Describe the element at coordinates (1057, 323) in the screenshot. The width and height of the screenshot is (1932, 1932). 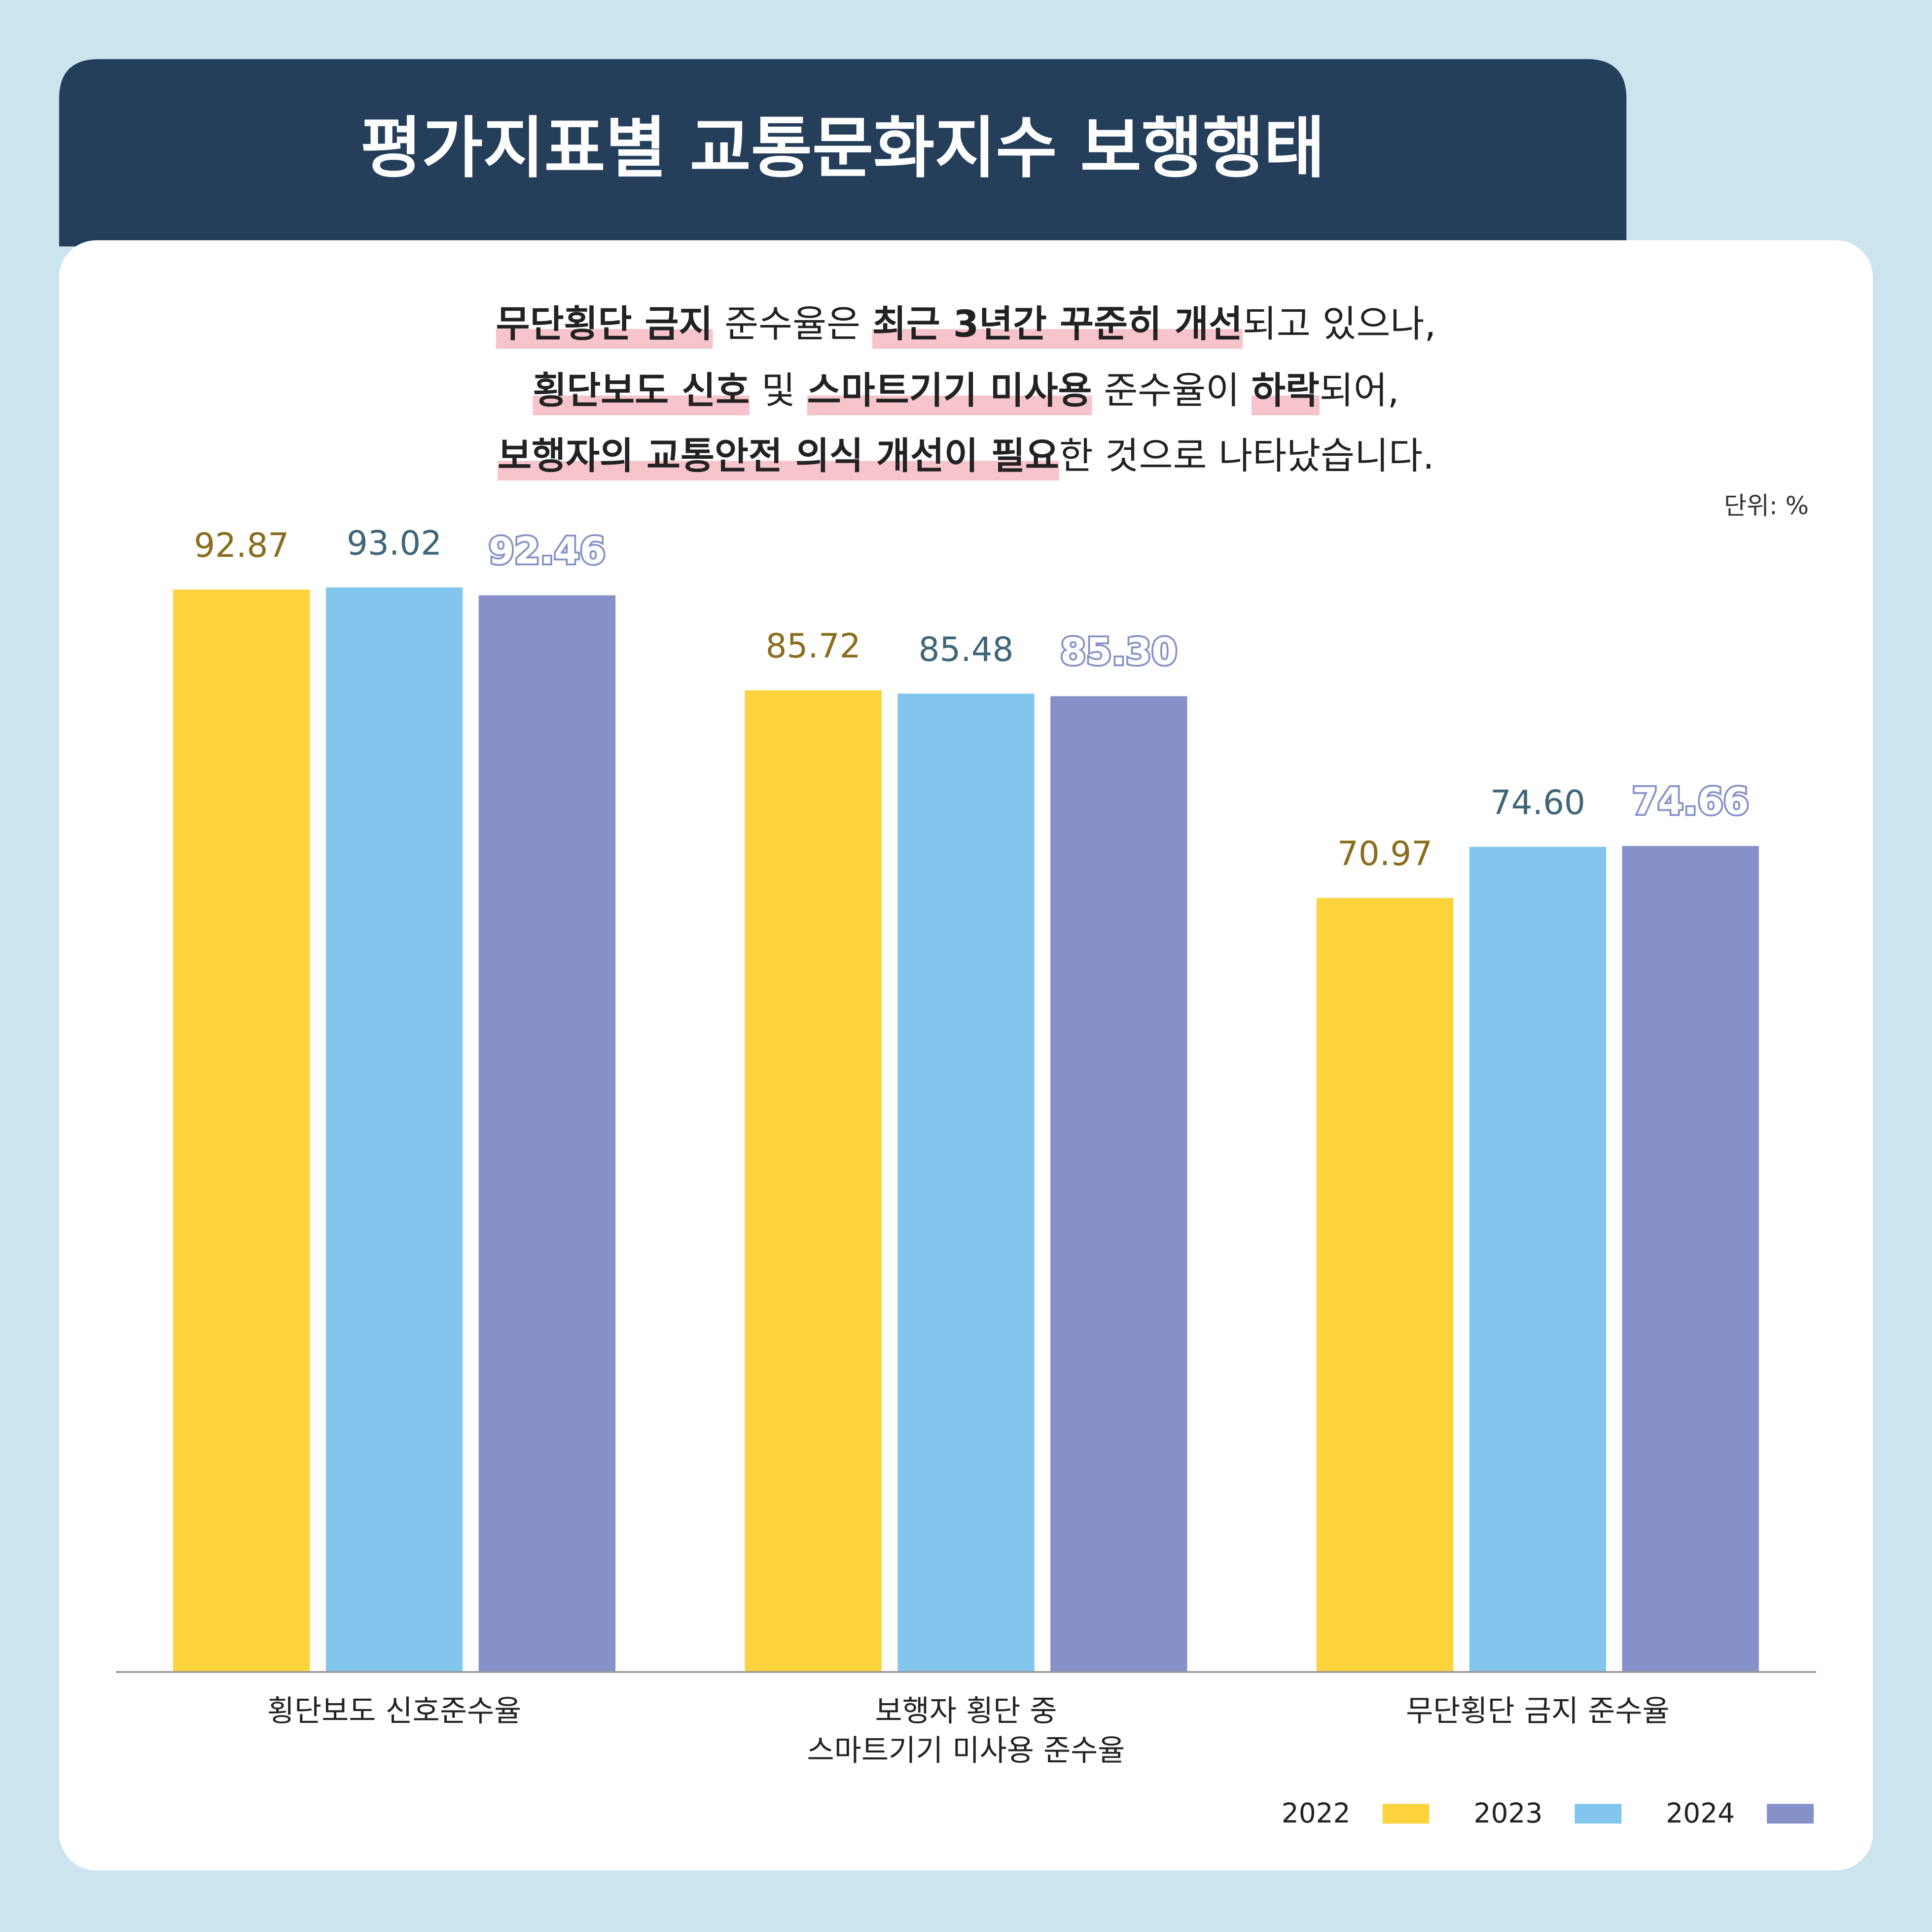
I see `subtitle-segment: 최근 3년간 꾸준히 개선` at that location.